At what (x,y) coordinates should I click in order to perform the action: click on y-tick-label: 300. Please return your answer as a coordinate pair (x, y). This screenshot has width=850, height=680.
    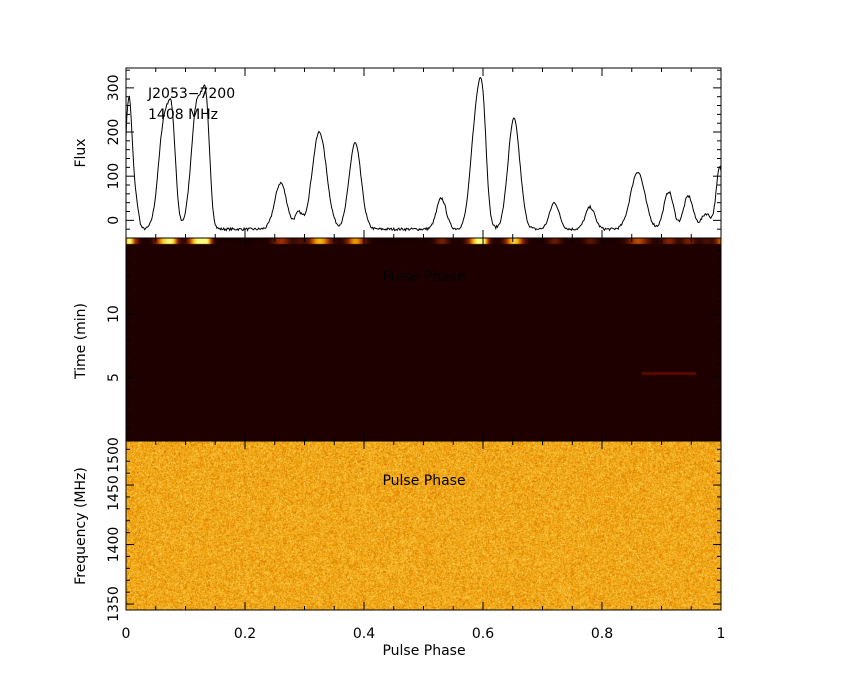
    Looking at the image, I should click on (114, 88).